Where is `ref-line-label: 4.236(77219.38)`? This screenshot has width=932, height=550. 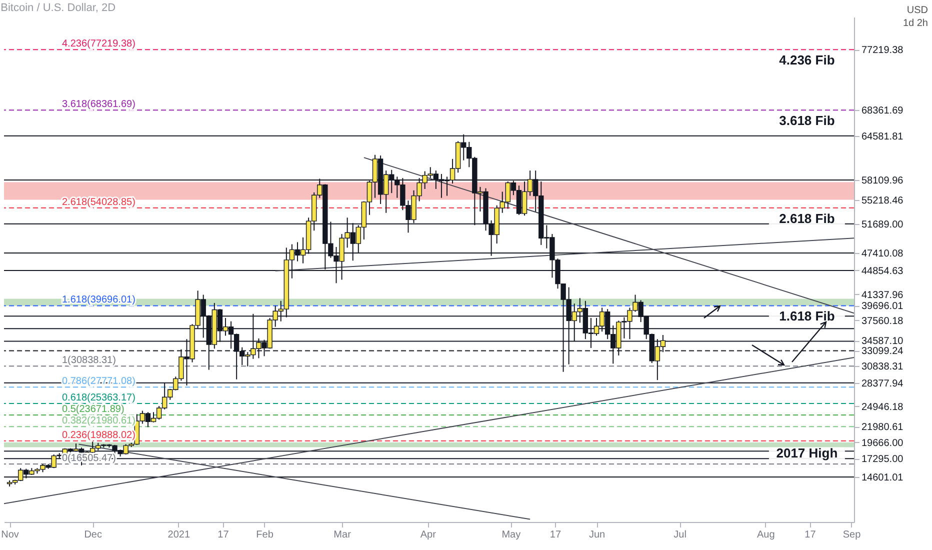 ref-line-label: 4.236(77219.38) is located at coordinates (99, 44).